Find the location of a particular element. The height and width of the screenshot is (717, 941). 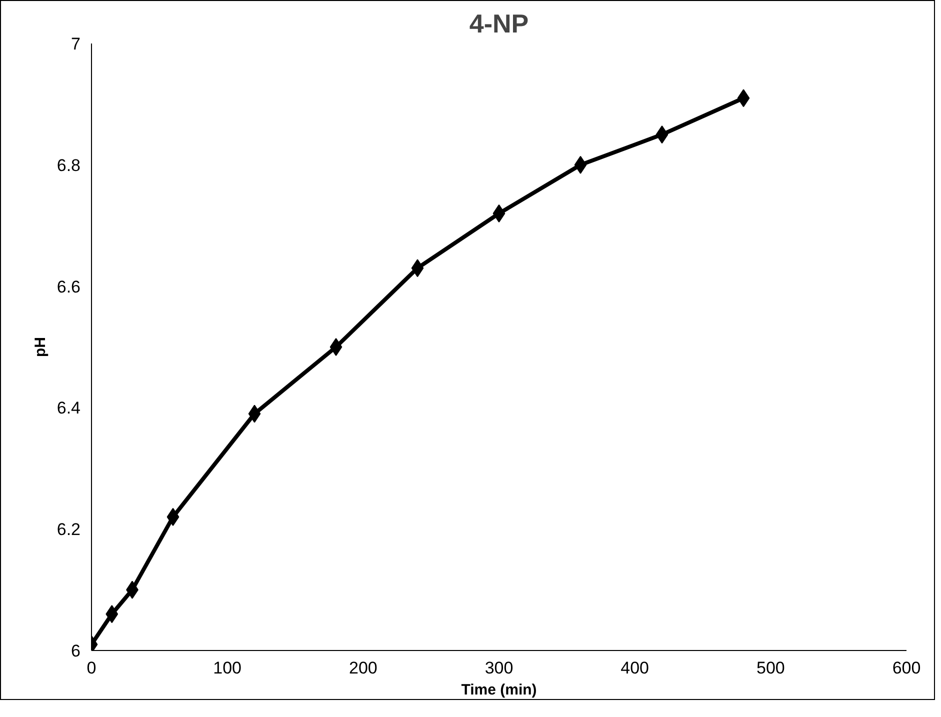

x-tick-label: 200 is located at coordinates (363, 668).